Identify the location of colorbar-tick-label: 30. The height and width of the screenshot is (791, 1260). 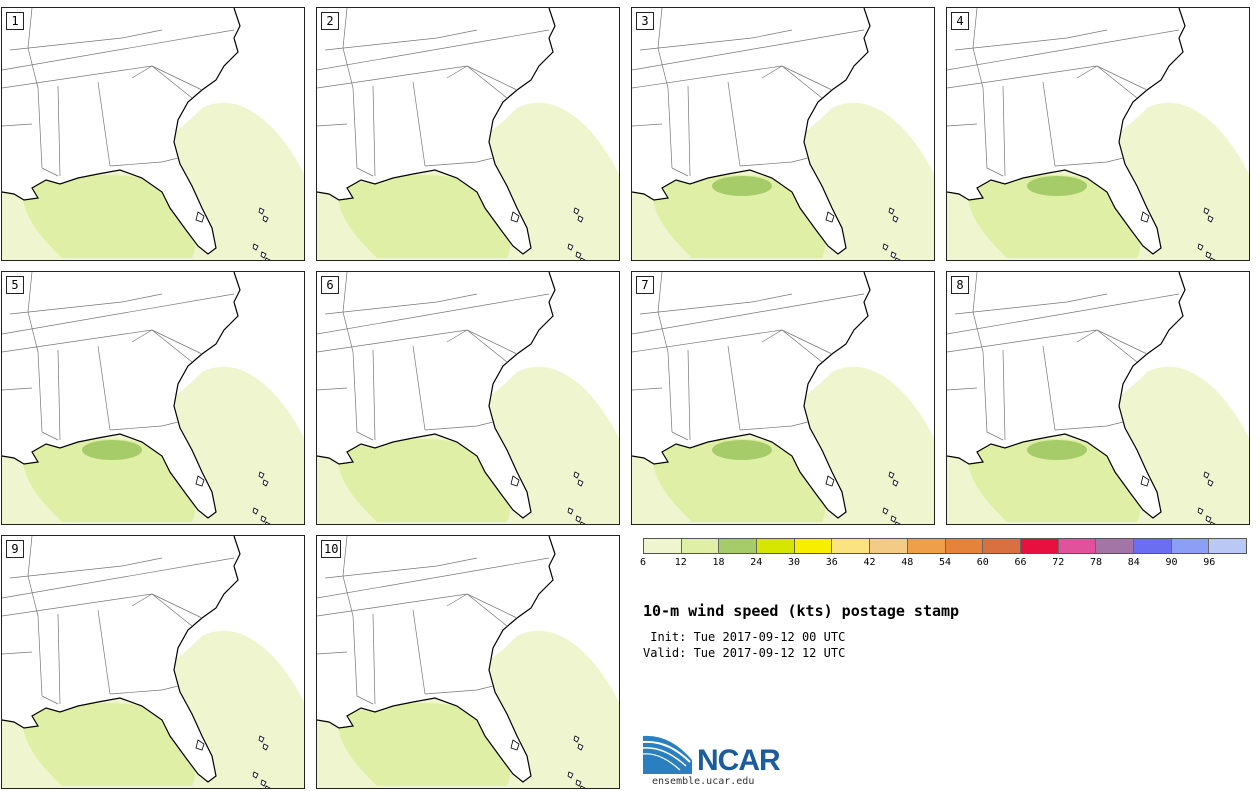
(794, 562).